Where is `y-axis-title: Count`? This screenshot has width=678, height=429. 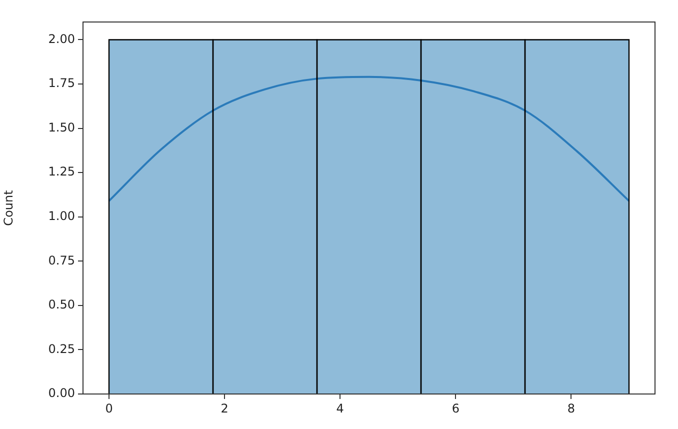 y-axis-title: Count is located at coordinates (8, 208).